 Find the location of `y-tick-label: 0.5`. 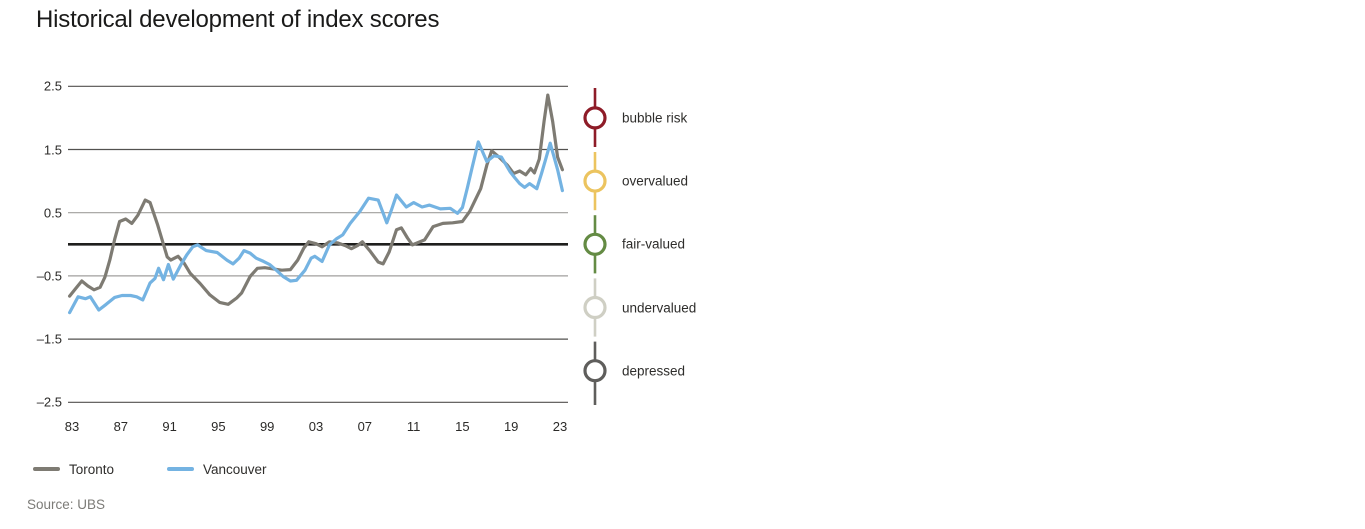

y-tick-label: 0.5 is located at coordinates (52, 213).